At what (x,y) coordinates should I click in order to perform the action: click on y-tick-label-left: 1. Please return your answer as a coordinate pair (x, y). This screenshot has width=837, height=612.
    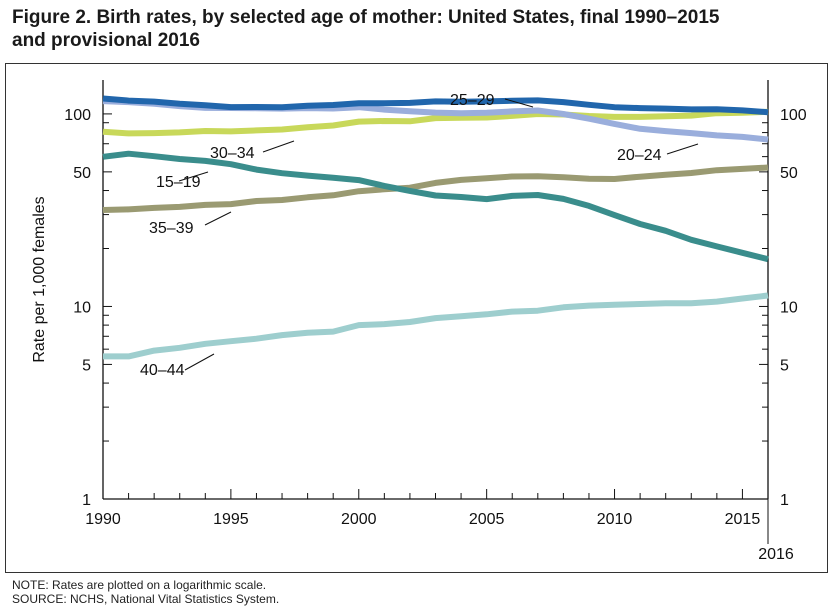
    Looking at the image, I should click on (86, 500).